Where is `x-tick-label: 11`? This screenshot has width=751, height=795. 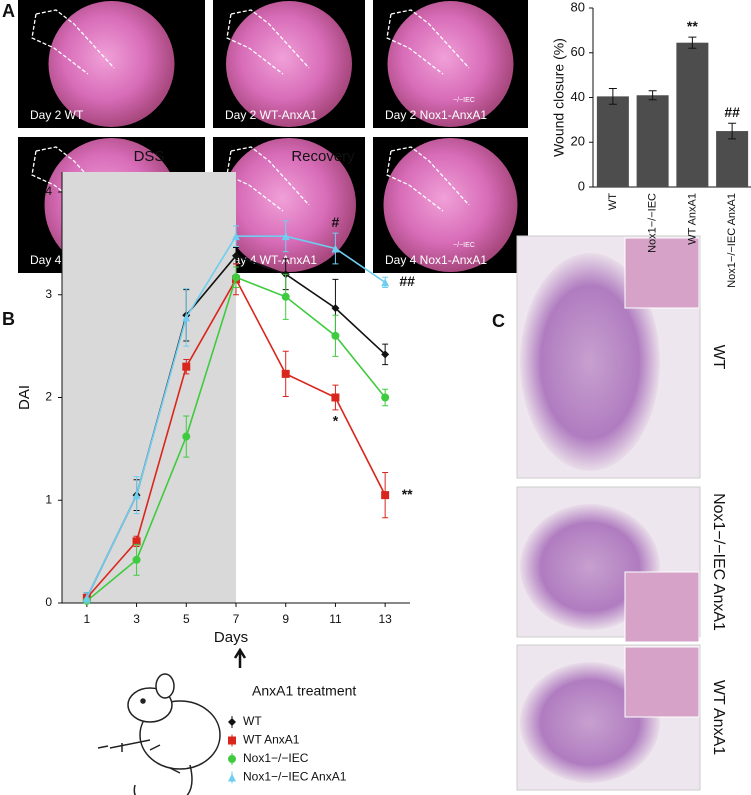 x-tick-label: 11 is located at coordinates (335, 619).